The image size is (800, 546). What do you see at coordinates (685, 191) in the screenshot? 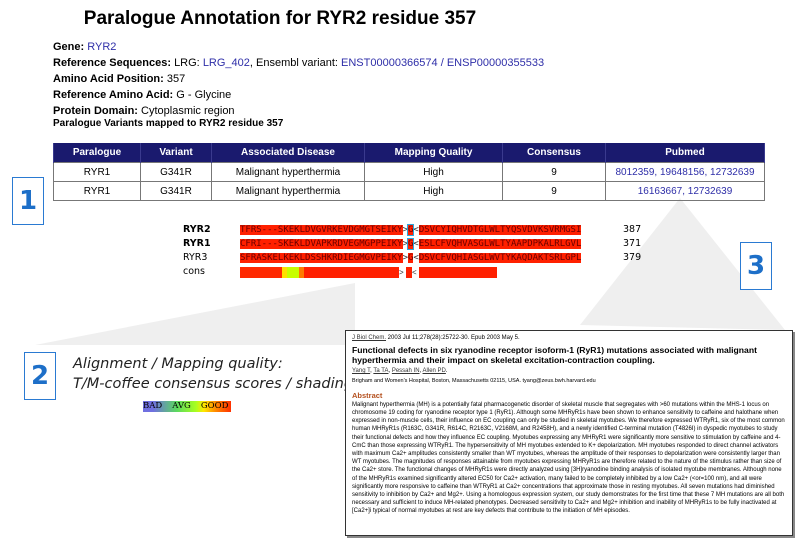
I see `pubmed-links: 16163667, 12732639` at bounding box center [685, 191].